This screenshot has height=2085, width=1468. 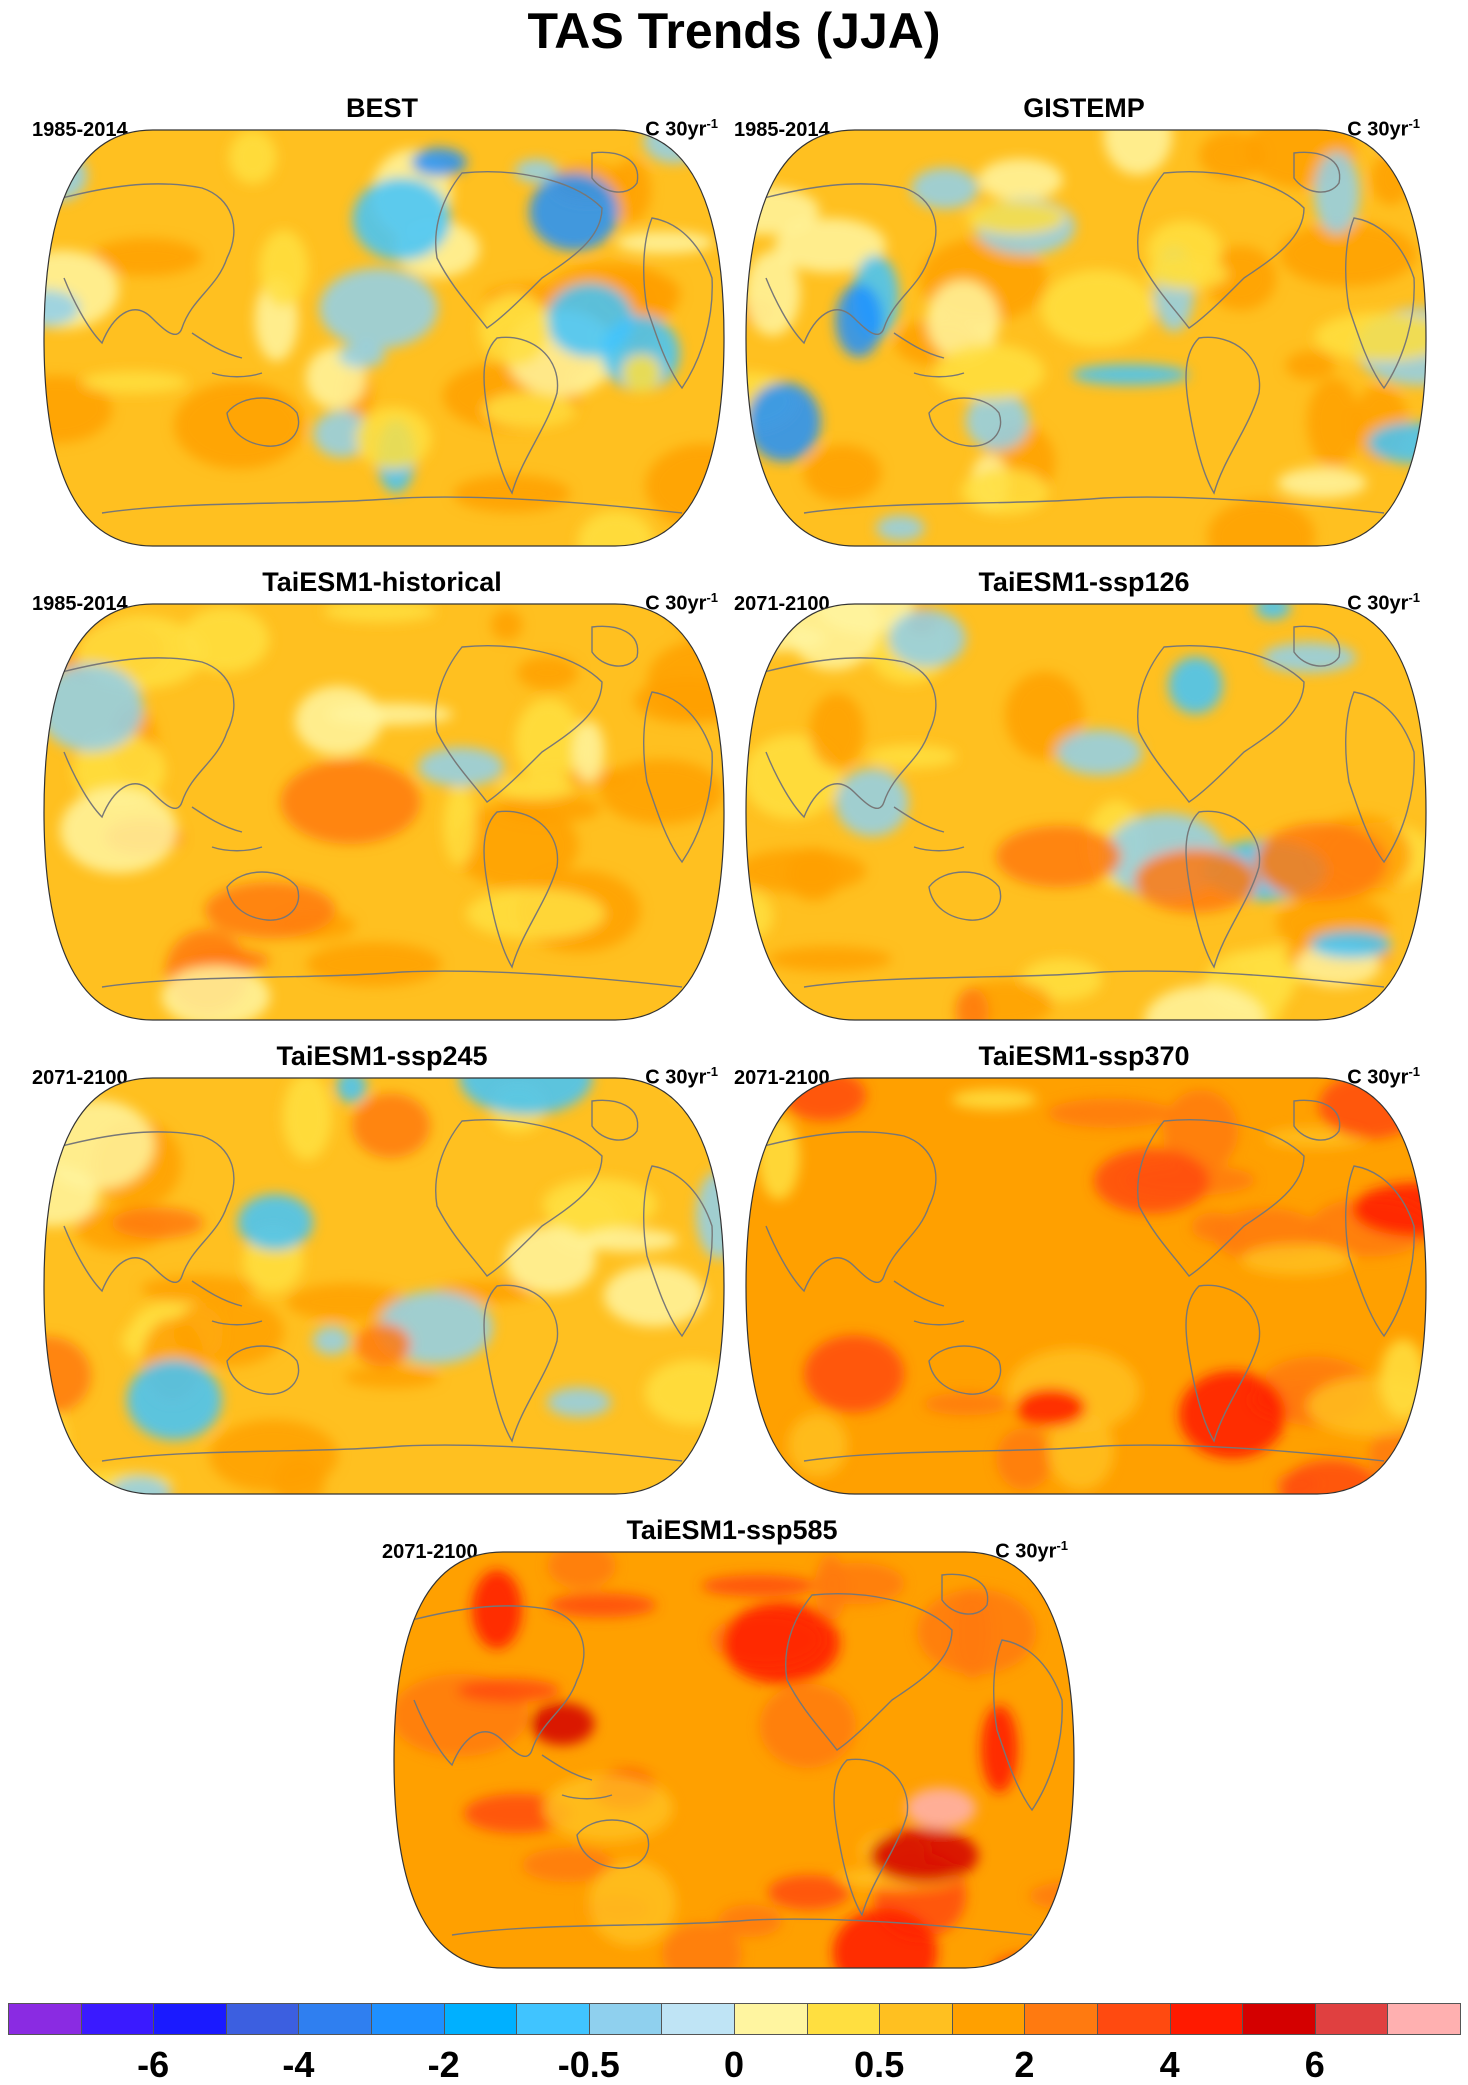 What do you see at coordinates (153, 2064) in the screenshot?
I see `colorbar-tick-label: -6` at bounding box center [153, 2064].